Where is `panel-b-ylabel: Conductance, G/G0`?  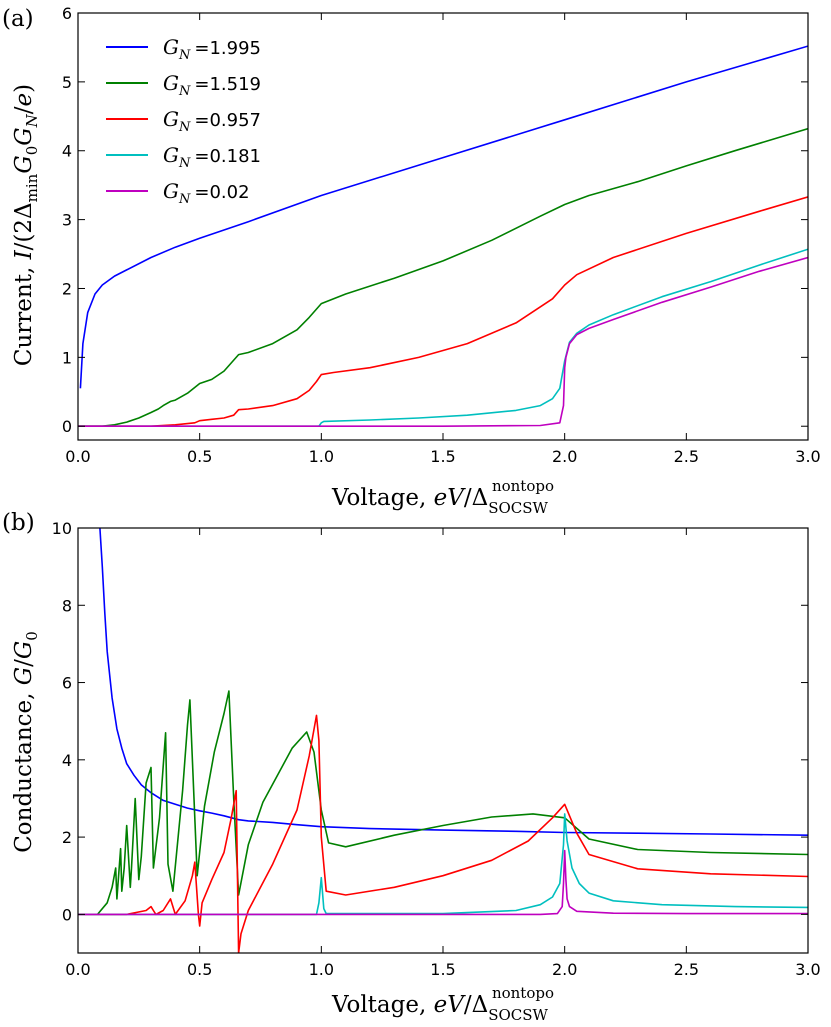
panel-b-ylabel: Conductance, G/G0 is located at coordinates (26, 742).